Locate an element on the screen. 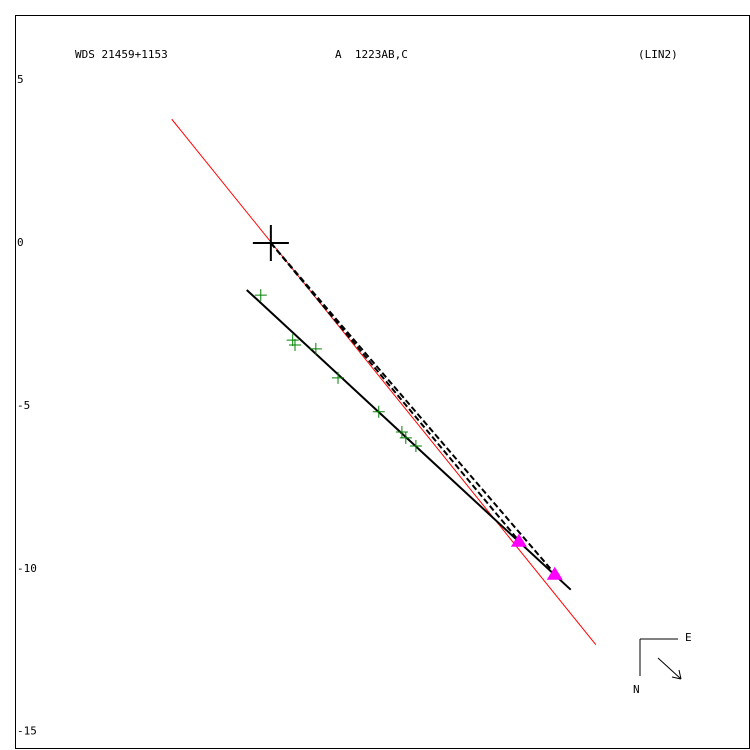 This screenshot has height=750, width=750. compass-north: N is located at coordinates (636, 689).